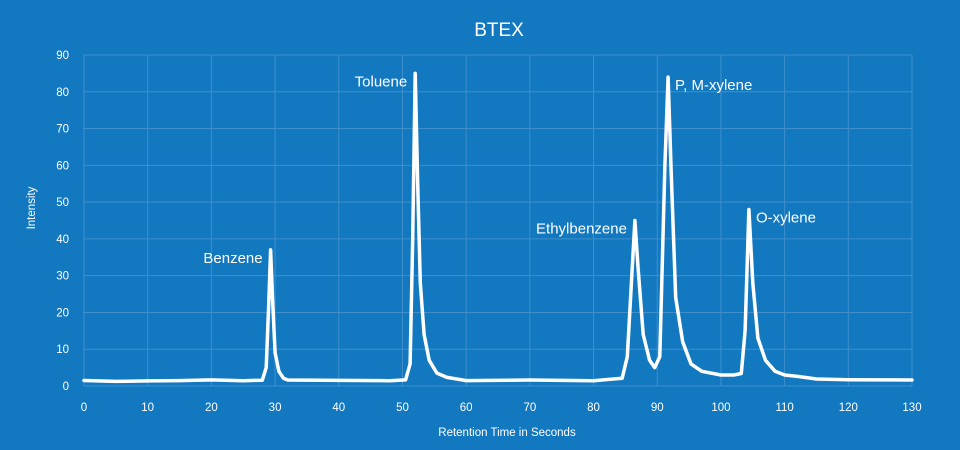  Describe the element at coordinates (713, 85) in the screenshot. I see `peak-label-p-m-xylene: P, M-xylene` at that location.